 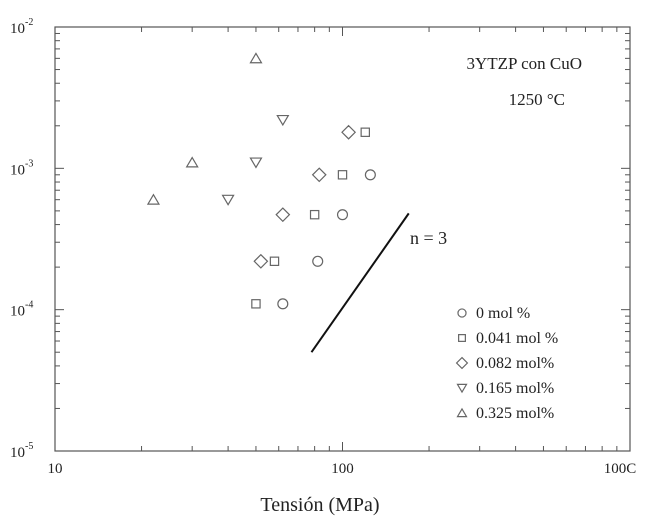 I want to click on legend-marker-square, so click(x=462, y=338).